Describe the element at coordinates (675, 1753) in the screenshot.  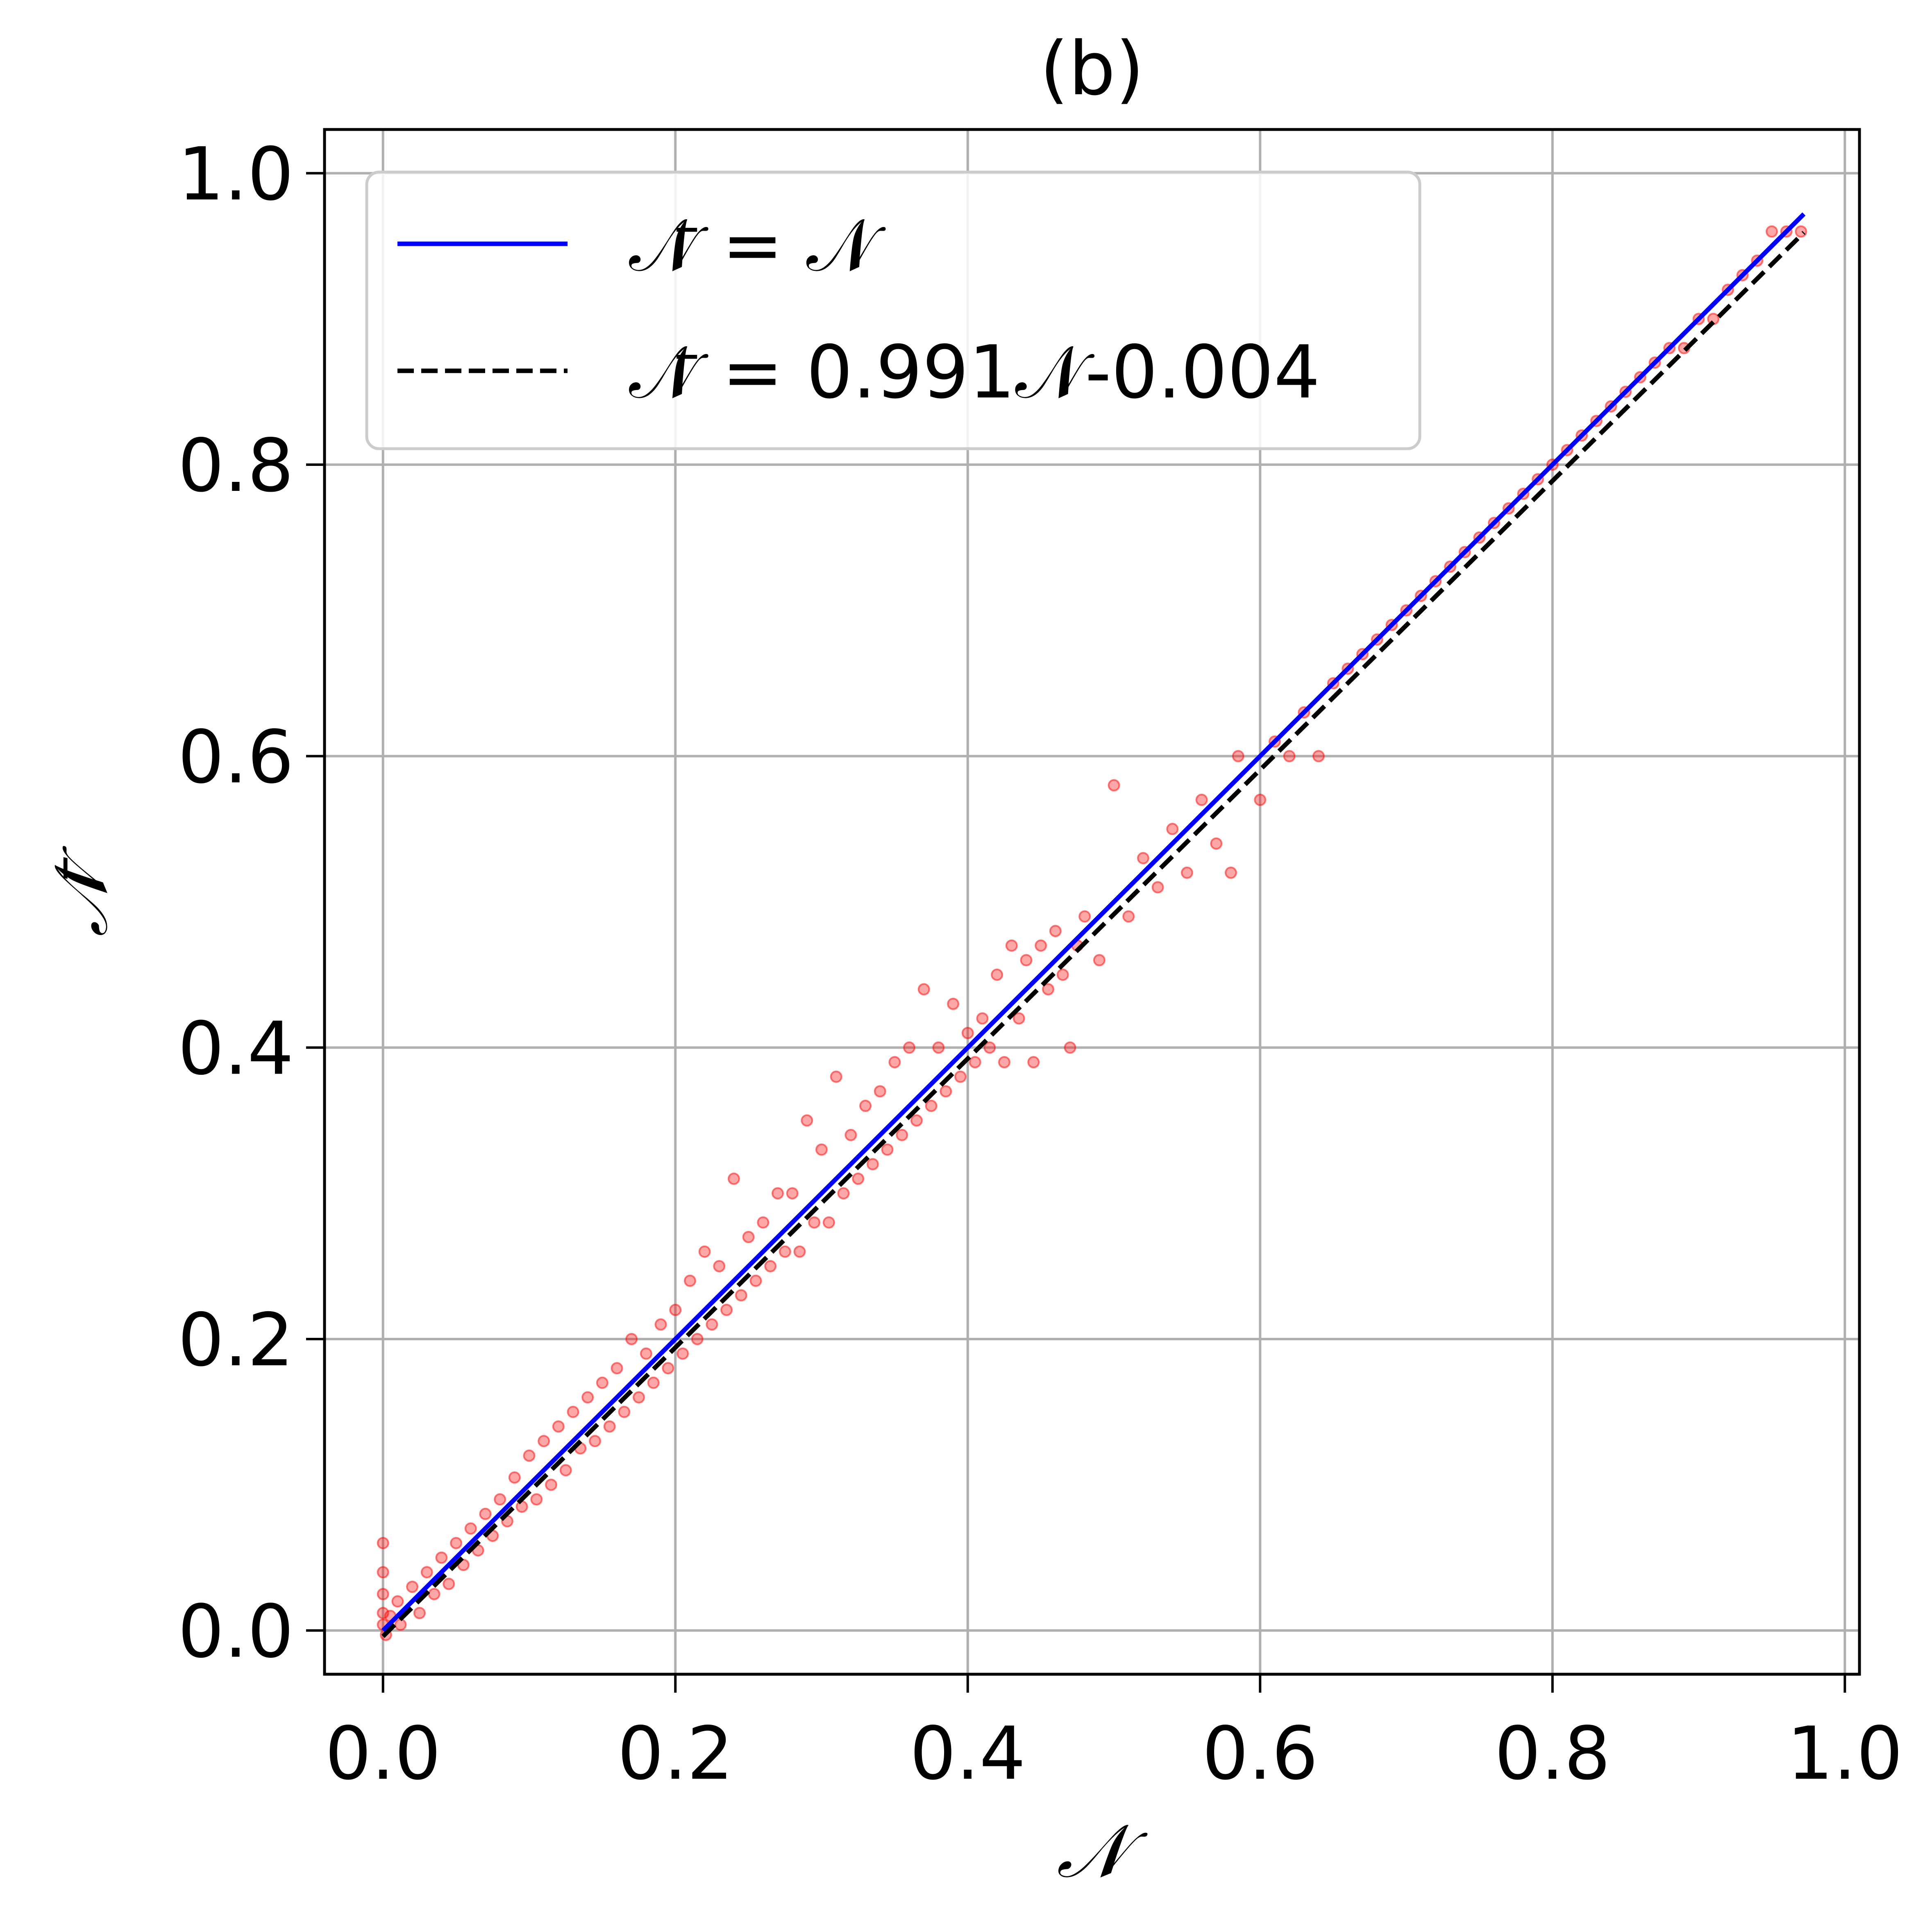
I see `x-tick-label: 0.2` at that location.